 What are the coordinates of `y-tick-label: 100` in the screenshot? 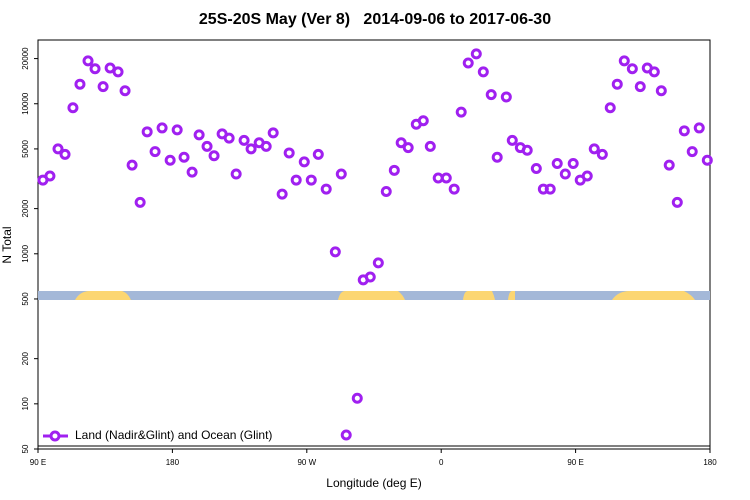 It's located at (25, 404).